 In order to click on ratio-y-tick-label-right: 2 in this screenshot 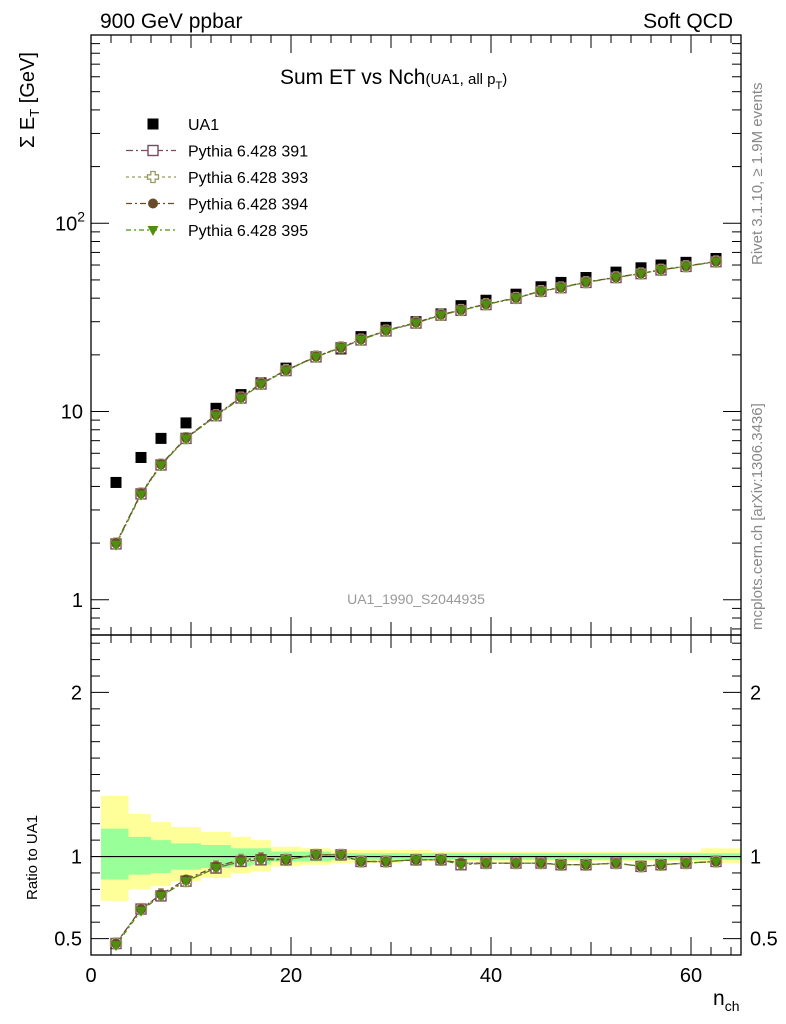, I will do `click(755, 693)`.